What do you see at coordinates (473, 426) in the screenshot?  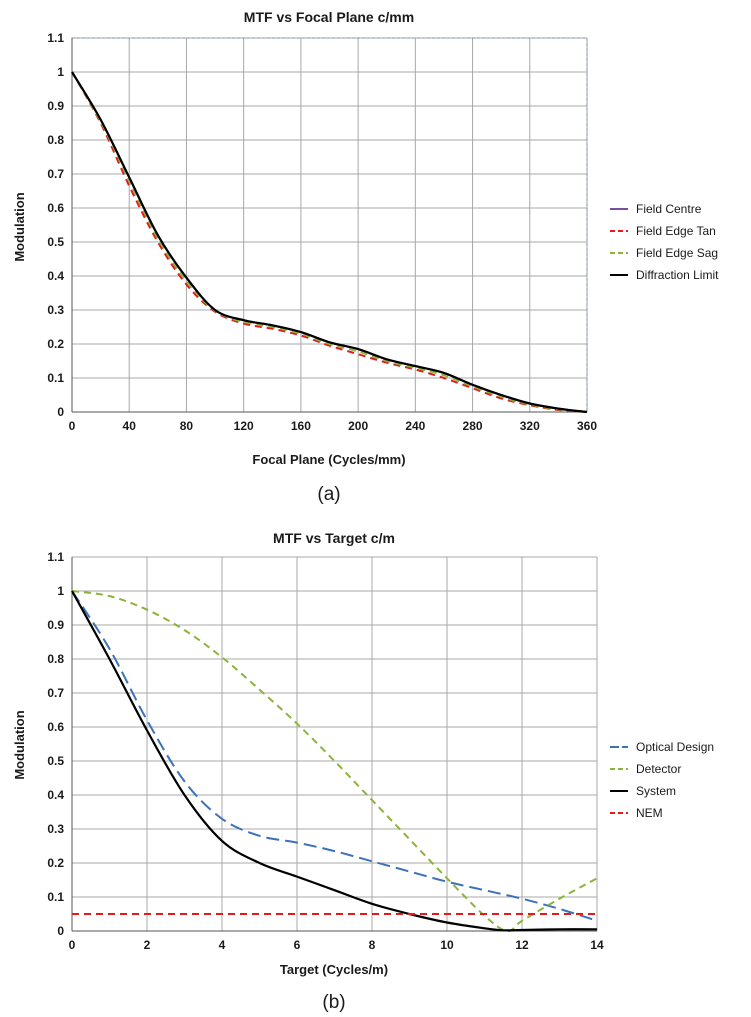 I see `x-tick-label: 280` at bounding box center [473, 426].